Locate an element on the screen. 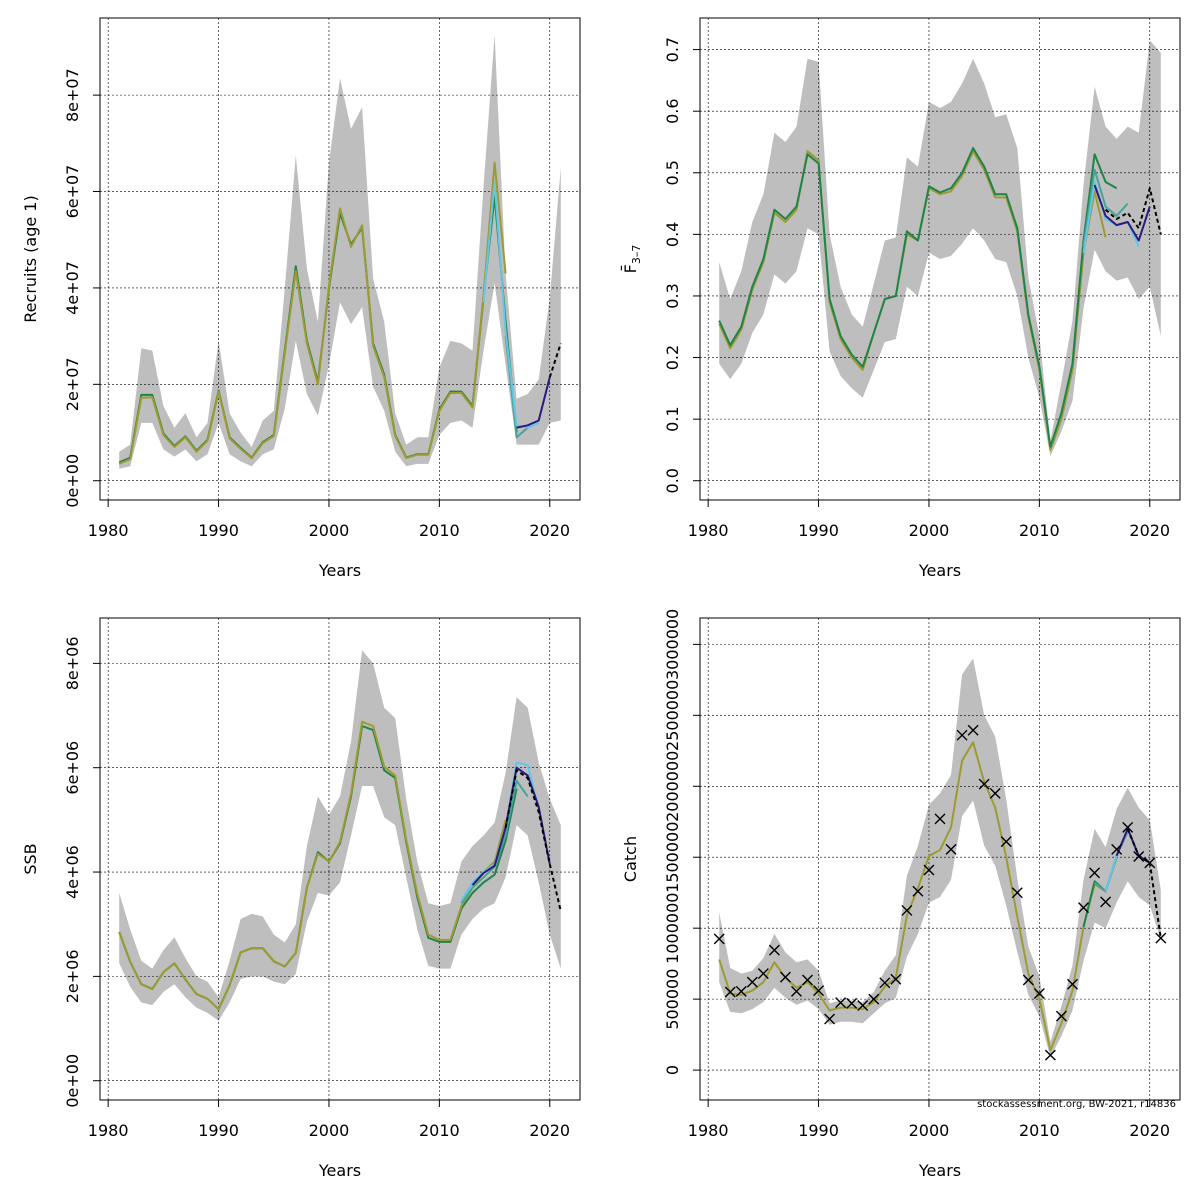 Image resolution: width=1200 pixels, height=1200 pixels. ssb-x-tick-label: 2010 is located at coordinates (439, 1130).